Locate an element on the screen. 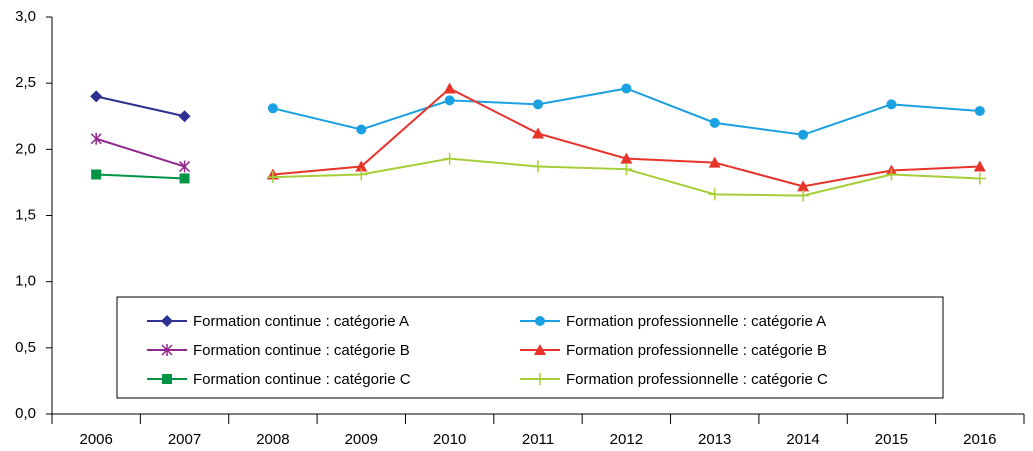  legend-label: Formation professionnelle : catégorie C is located at coordinates (697, 379).